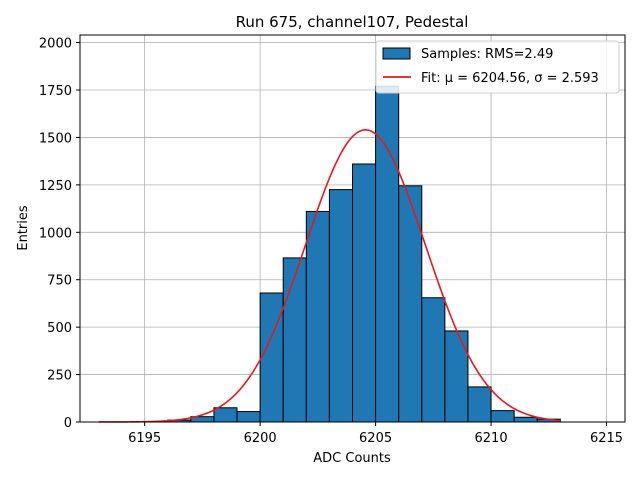 This screenshot has height=480, width=640. I want to click on x-tick-label: 6200, so click(260, 438).